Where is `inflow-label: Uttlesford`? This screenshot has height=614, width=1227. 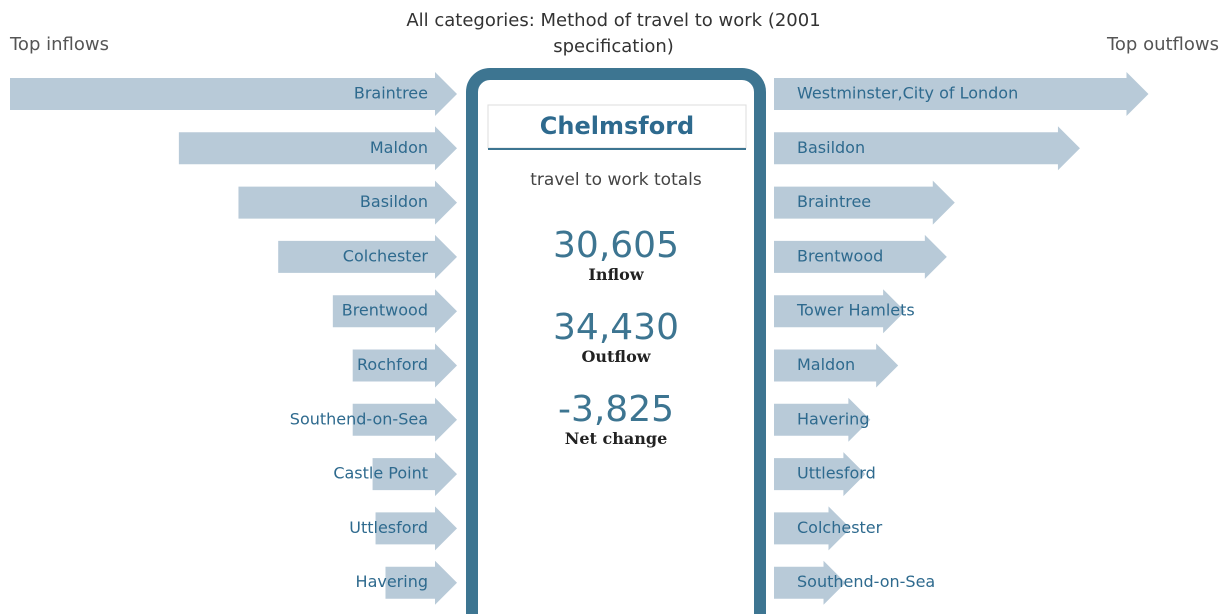
inflow-label: Uttlesford is located at coordinates (388, 527).